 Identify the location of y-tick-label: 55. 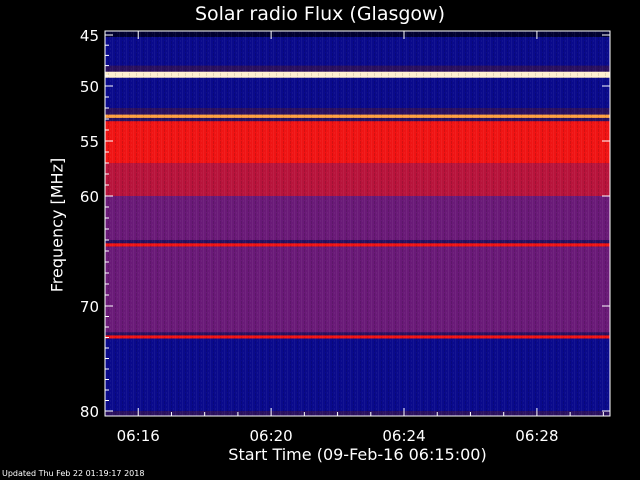
(89, 142).